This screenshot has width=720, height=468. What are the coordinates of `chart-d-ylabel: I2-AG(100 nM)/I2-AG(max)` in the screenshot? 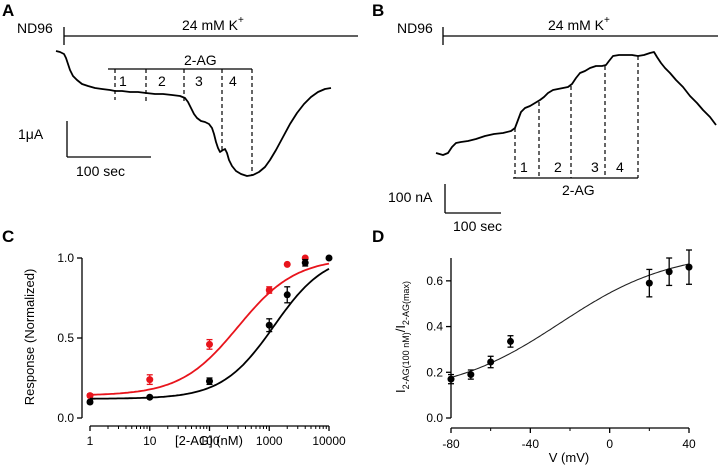 It's located at (402, 337).